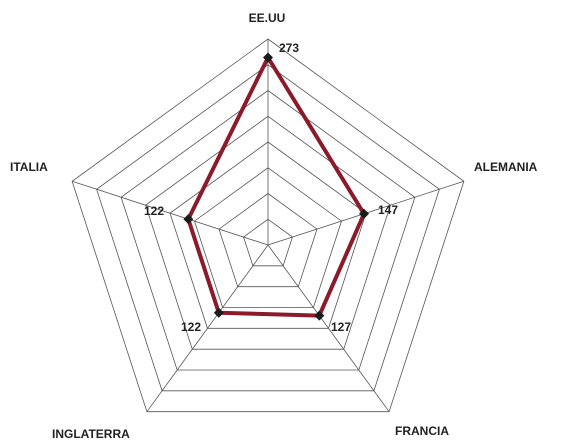  I want to click on data-point-italia, so click(188, 219).